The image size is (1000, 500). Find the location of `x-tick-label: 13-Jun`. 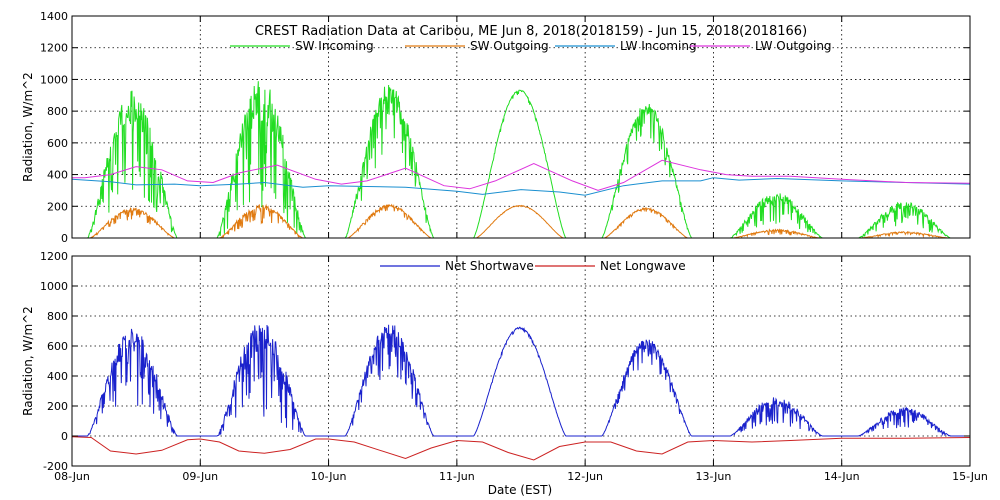

x-tick-label: 13-Jun is located at coordinates (714, 476).